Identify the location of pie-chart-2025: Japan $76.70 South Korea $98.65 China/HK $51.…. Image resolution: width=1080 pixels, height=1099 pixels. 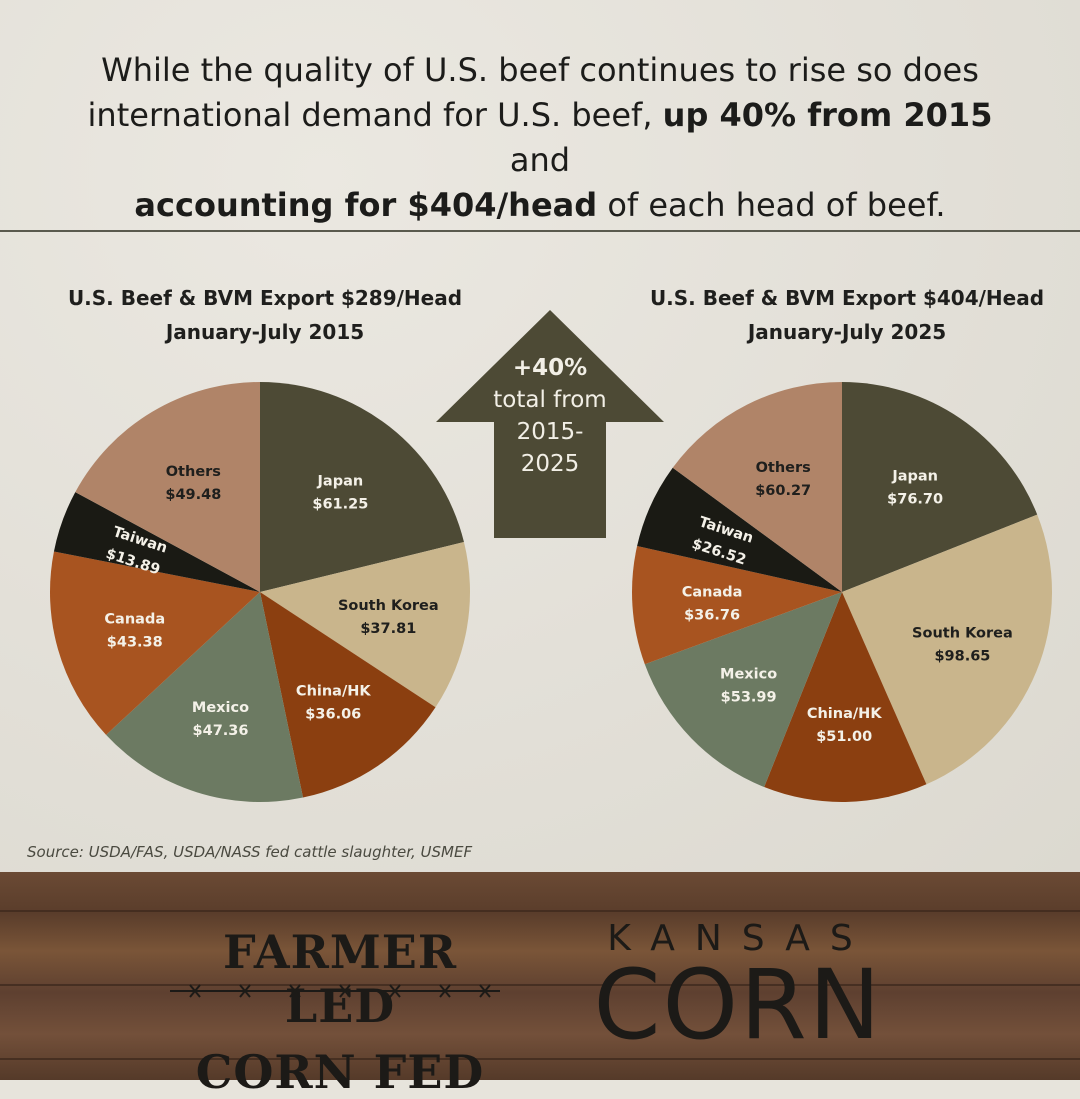
(842, 592).